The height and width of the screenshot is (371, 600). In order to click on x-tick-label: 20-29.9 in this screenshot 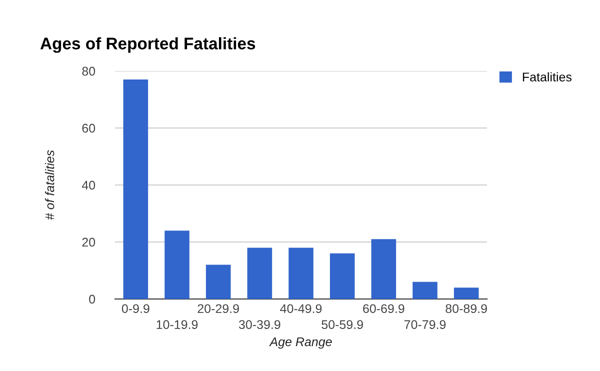, I will do `click(218, 309)`.